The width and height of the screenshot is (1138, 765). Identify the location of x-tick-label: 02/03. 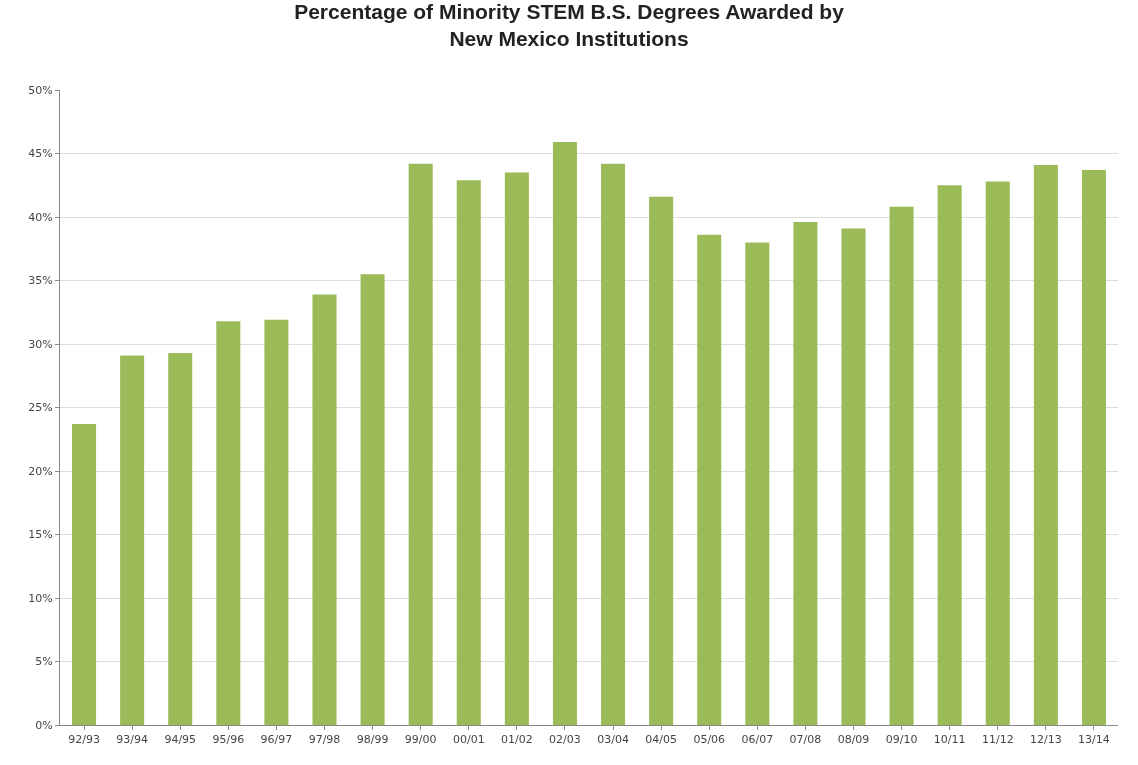
(565, 740).